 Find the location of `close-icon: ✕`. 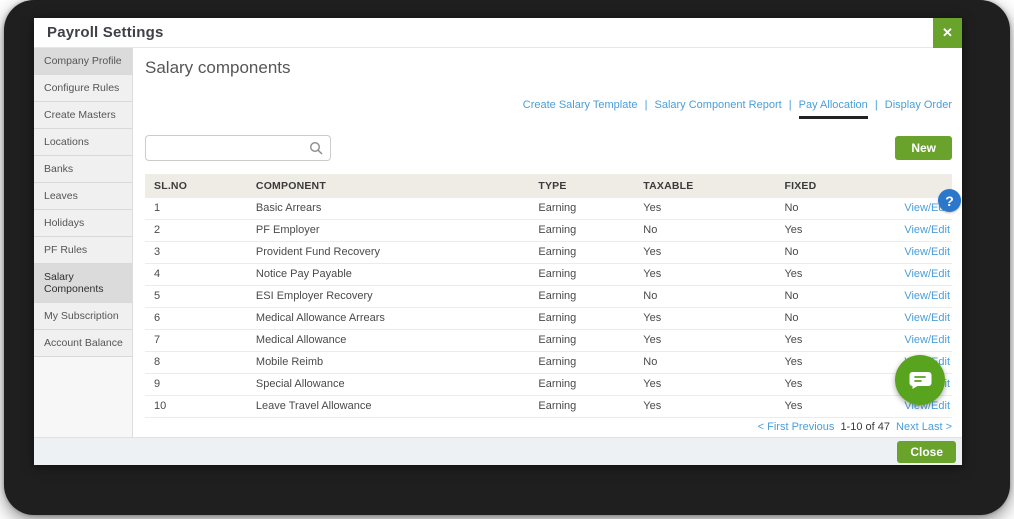

close-icon: ✕ is located at coordinates (947, 33).